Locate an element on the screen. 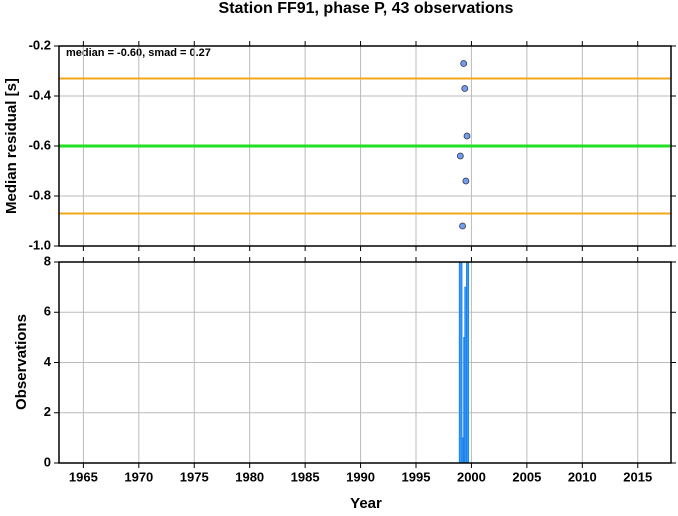 The height and width of the screenshot is (516, 678). x-tick-label: 1985 is located at coordinates (305, 476).